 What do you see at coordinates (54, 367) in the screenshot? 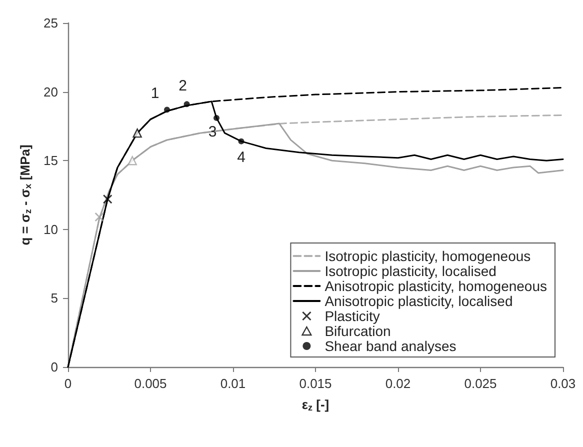
I see `y-tick-label: 0` at bounding box center [54, 367].